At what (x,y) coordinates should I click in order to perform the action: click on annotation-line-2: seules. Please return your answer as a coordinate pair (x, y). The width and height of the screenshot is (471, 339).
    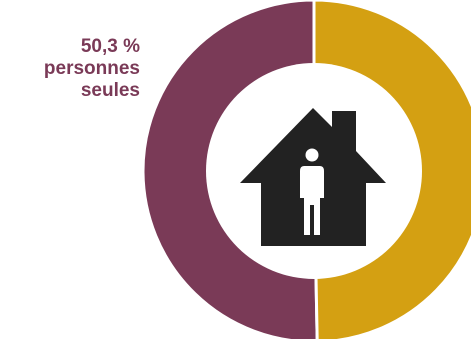
    Looking at the image, I should click on (110, 90).